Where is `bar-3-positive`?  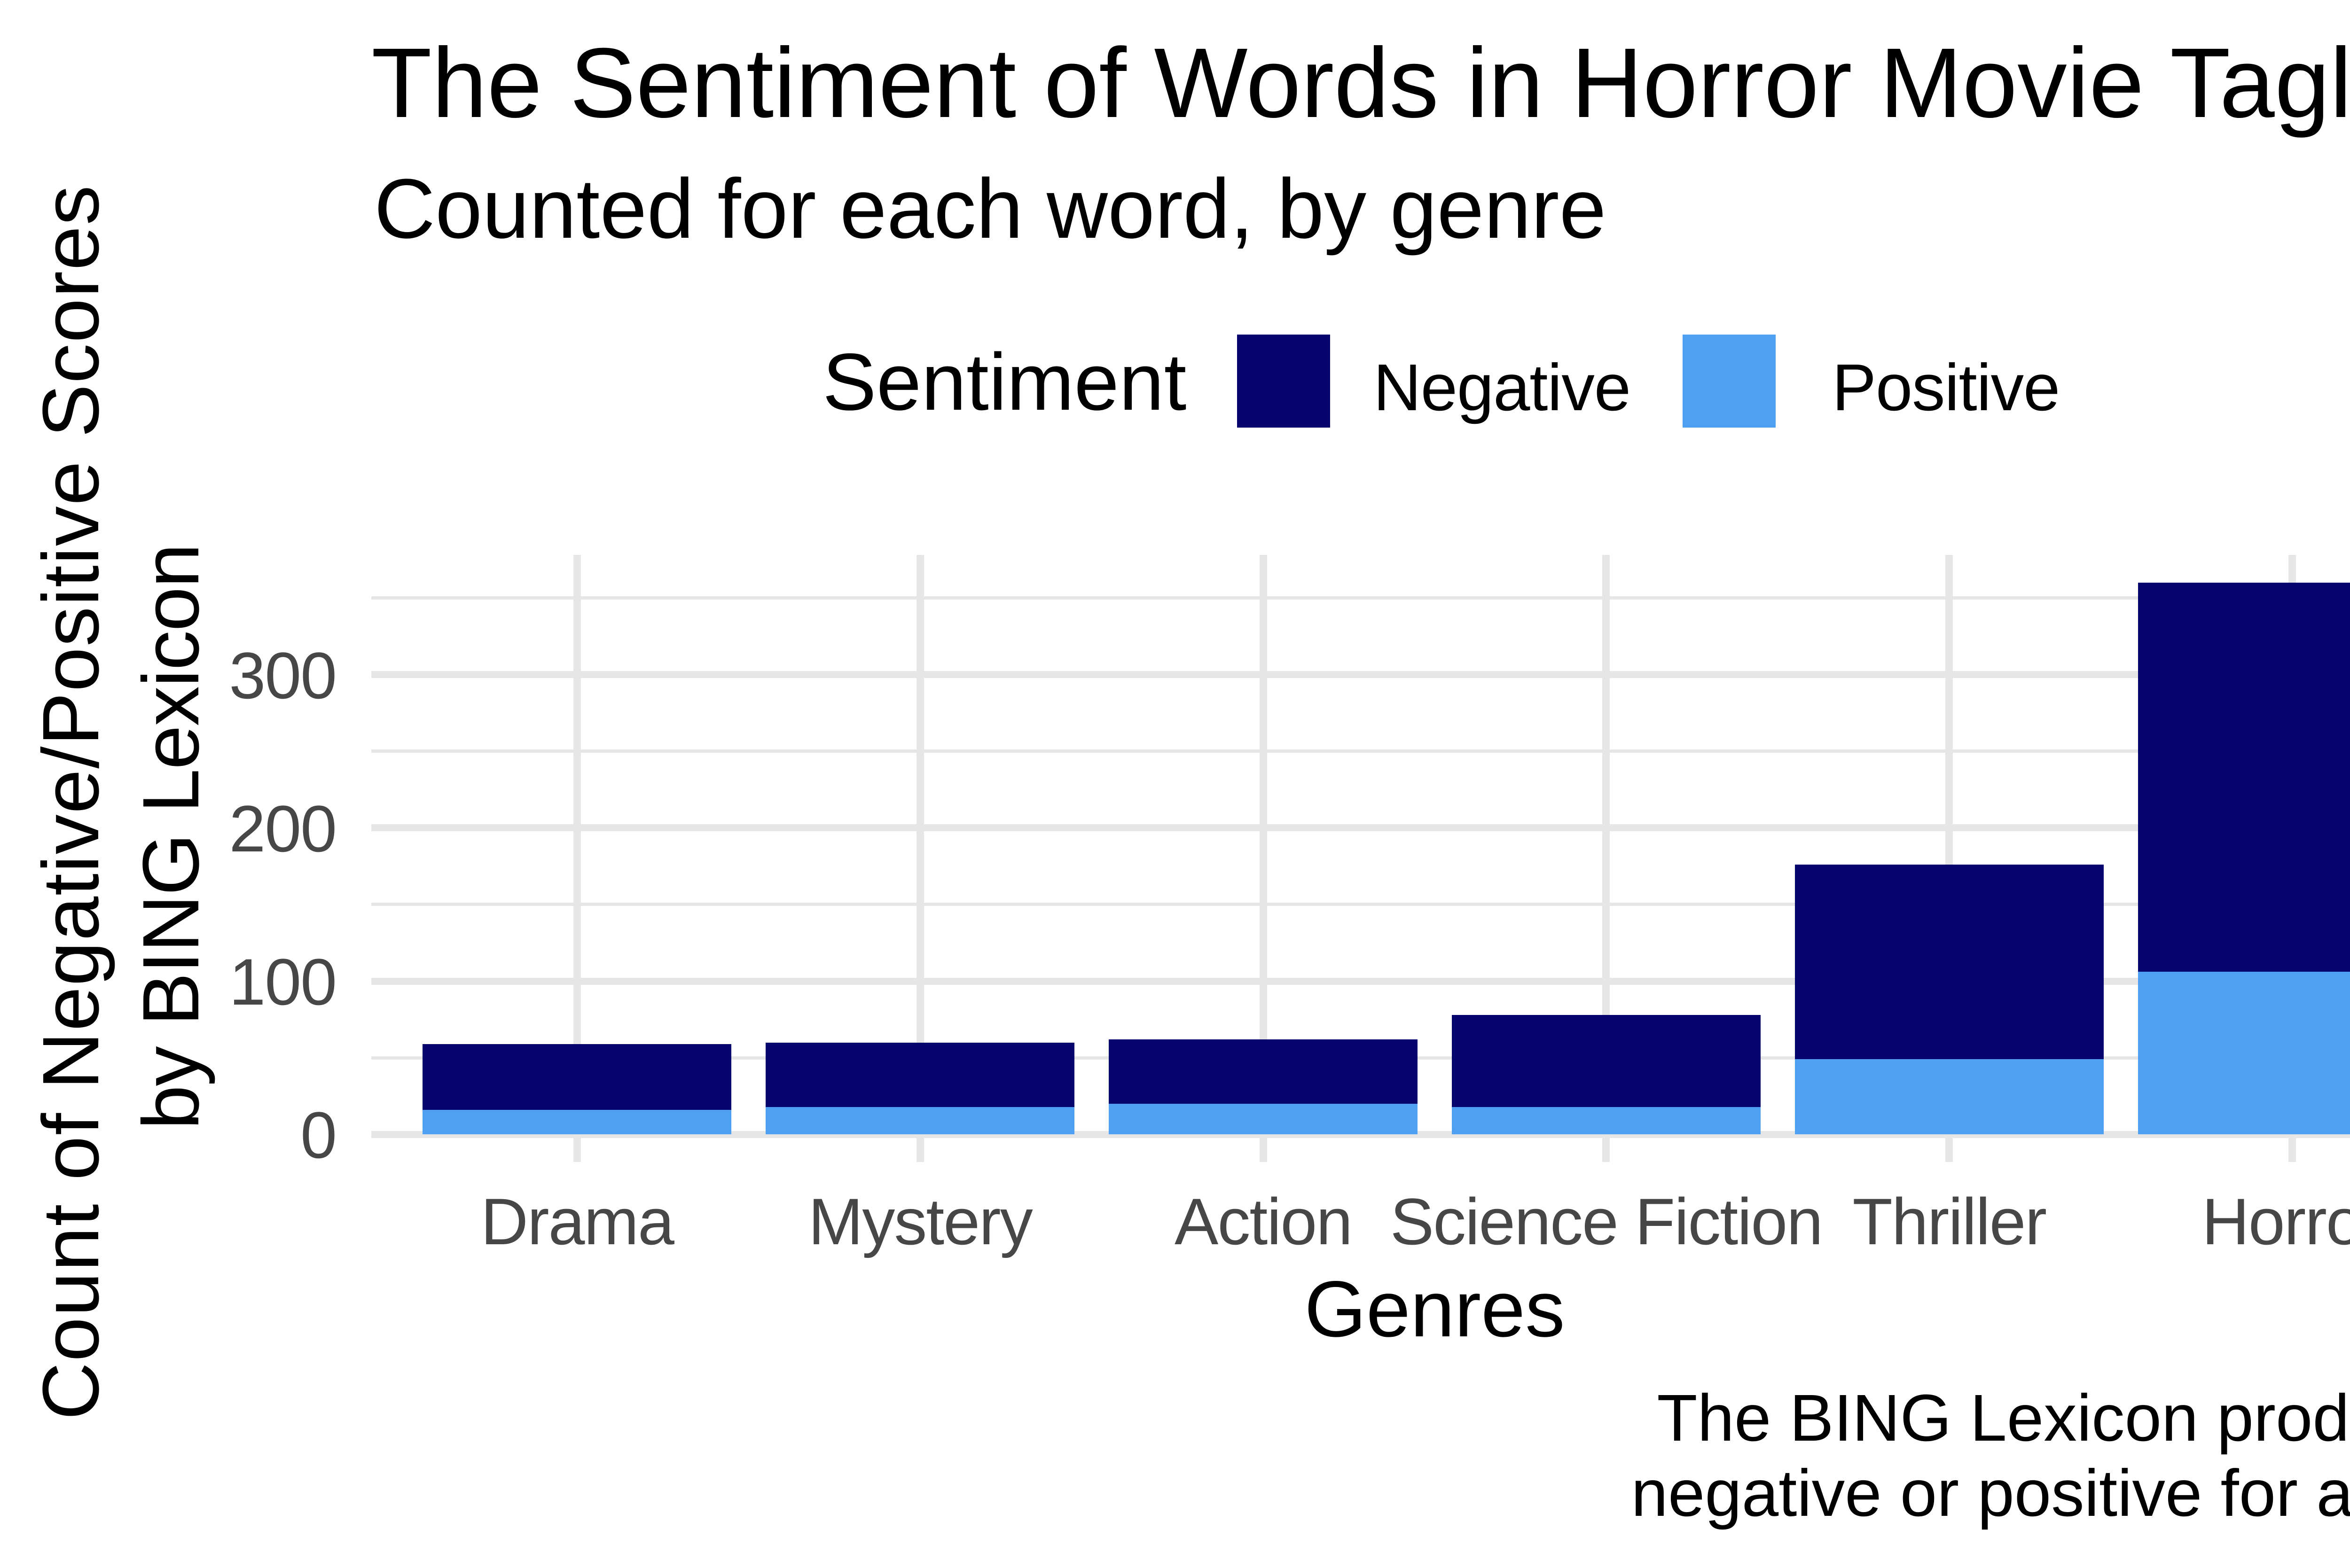
bar-3-positive is located at coordinates (1606, 1121).